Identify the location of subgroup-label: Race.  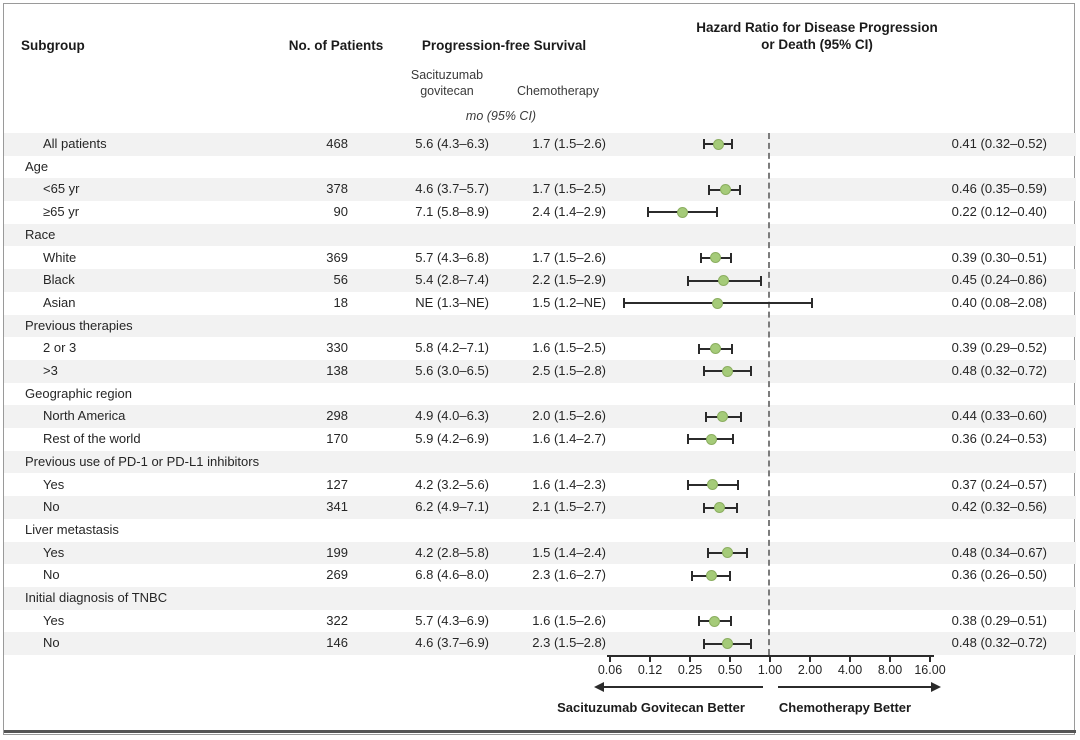
(40, 234).